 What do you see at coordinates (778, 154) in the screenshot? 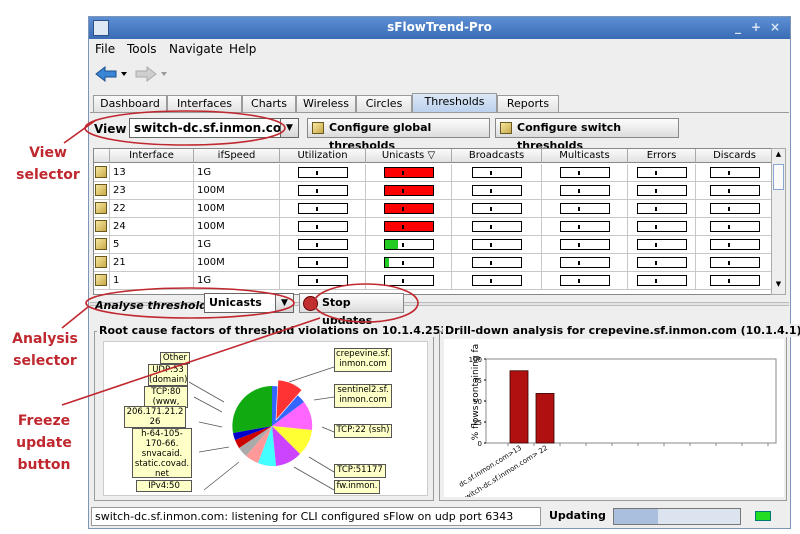
I see `scroll-up-icon: ▲` at bounding box center [778, 154].